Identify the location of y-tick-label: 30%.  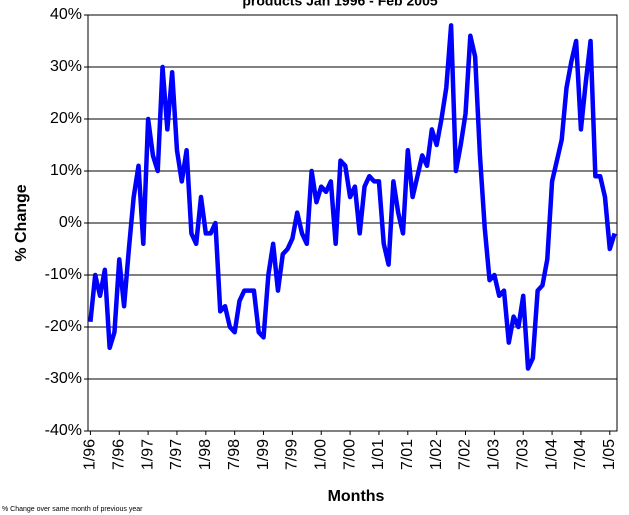
(66, 66).